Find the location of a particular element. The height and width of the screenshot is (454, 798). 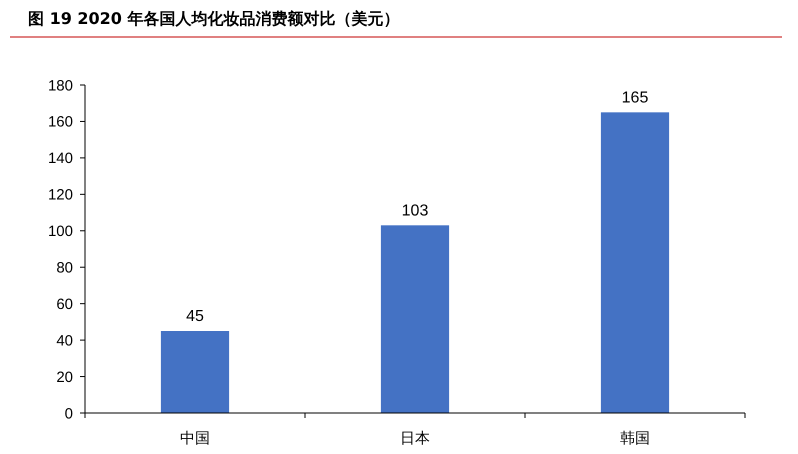

y-tick-label: 120 is located at coordinates (60, 195).